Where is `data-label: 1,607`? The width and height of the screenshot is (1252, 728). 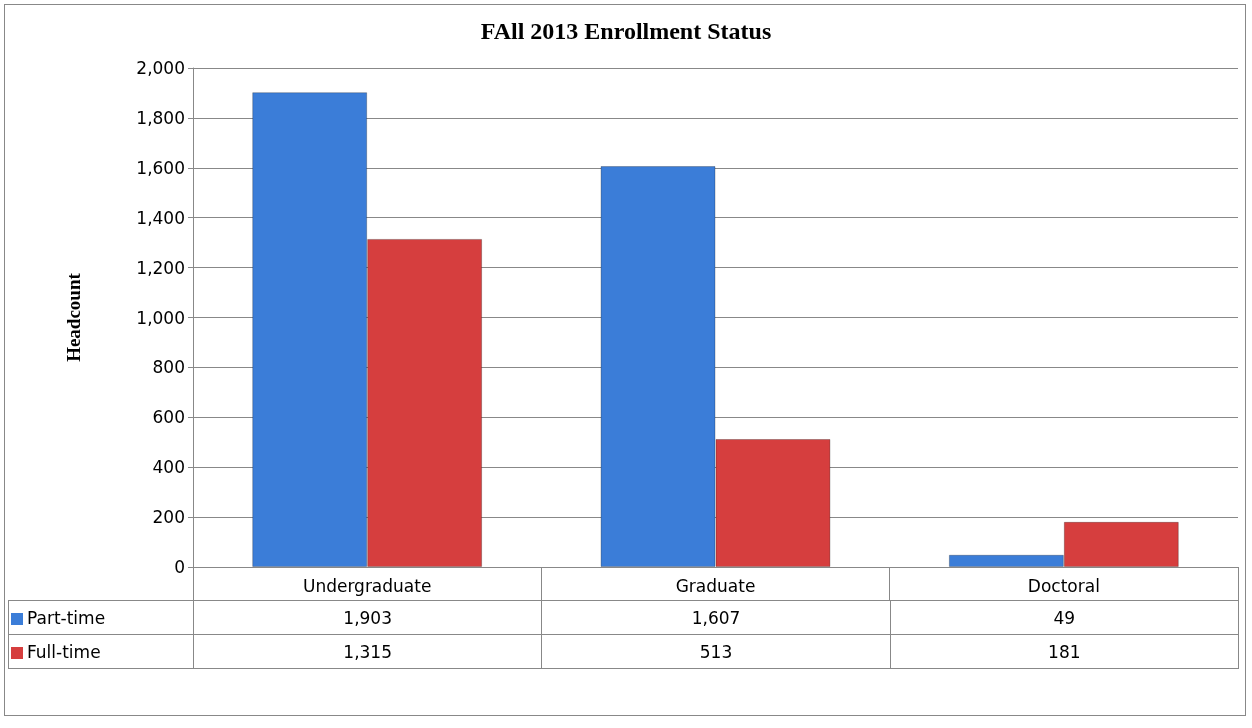 data-label: 1,607 is located at coordinates (716, 617).